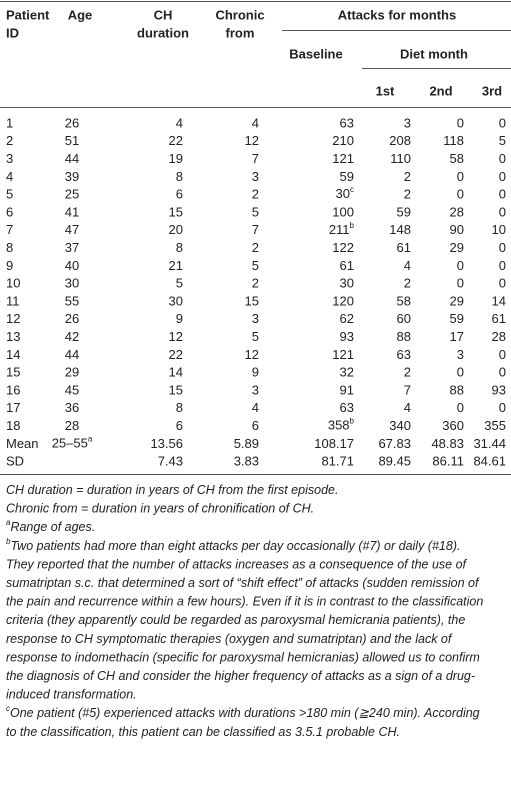 The height and width of the screenshot is (788, 511). I want to click on cell: 6, so click(179, 425).